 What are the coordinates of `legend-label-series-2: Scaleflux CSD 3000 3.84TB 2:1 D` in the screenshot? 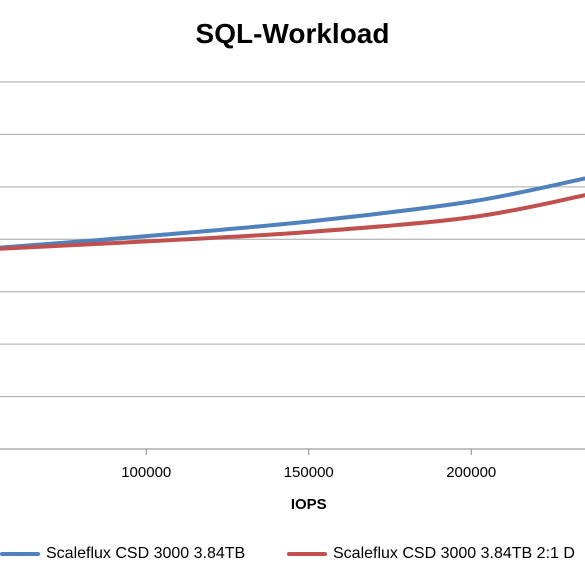 It's located at (454, 553).